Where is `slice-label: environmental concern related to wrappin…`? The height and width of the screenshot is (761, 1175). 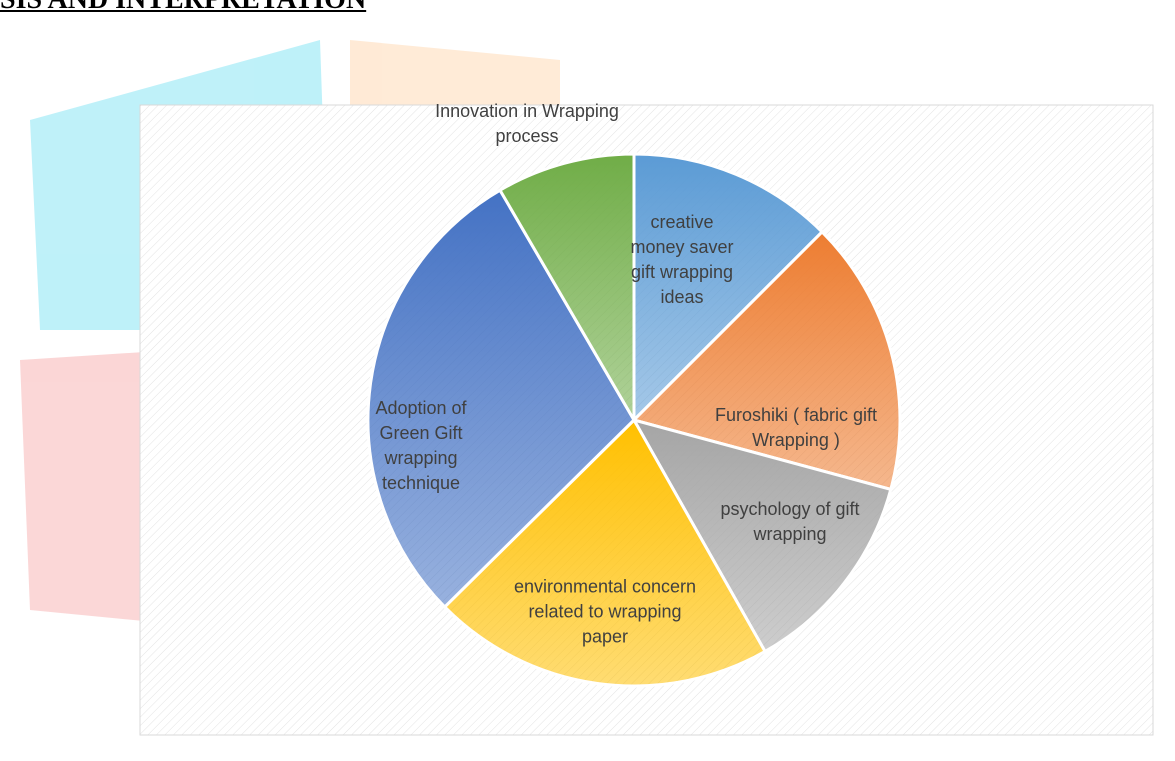
slice-label: environmental concern related to wrappin… is located at coordinates (605, 611).